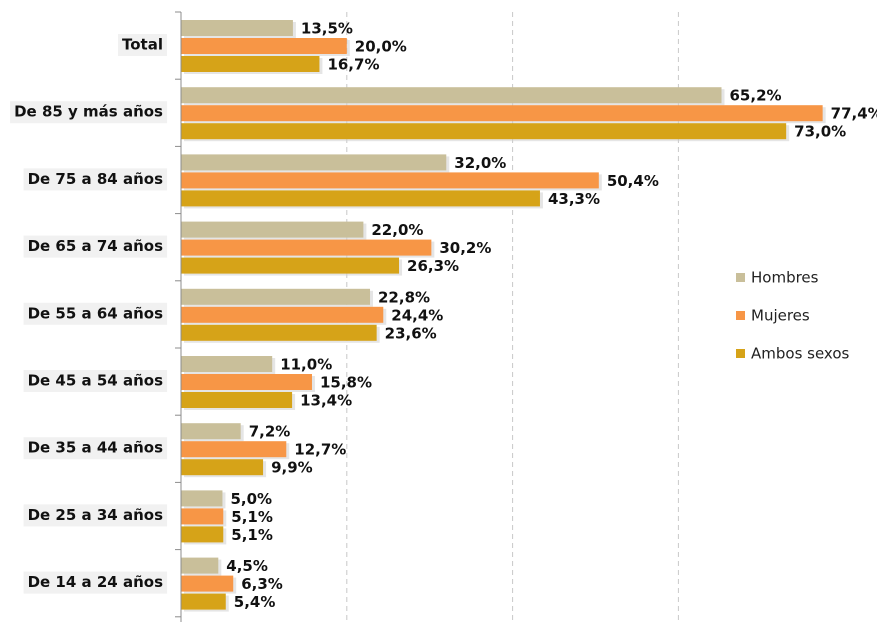 This screenshot has width=877, height=632. I want to click on data-label: 6,3%, so click(262, 584).